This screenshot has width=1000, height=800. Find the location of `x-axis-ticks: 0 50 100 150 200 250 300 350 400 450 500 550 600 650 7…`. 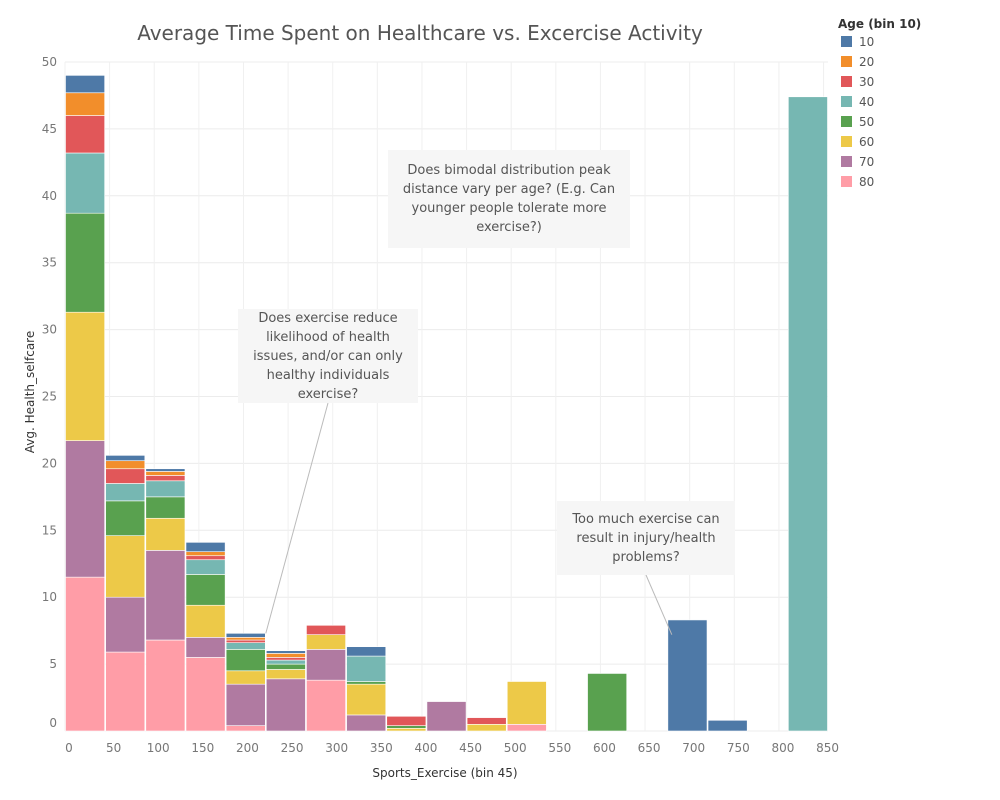

x-axis-ticks: 0 50 100 150 200 250 300 350 400 450 500 550 600 650 7… is located at coordinates (452, 748).